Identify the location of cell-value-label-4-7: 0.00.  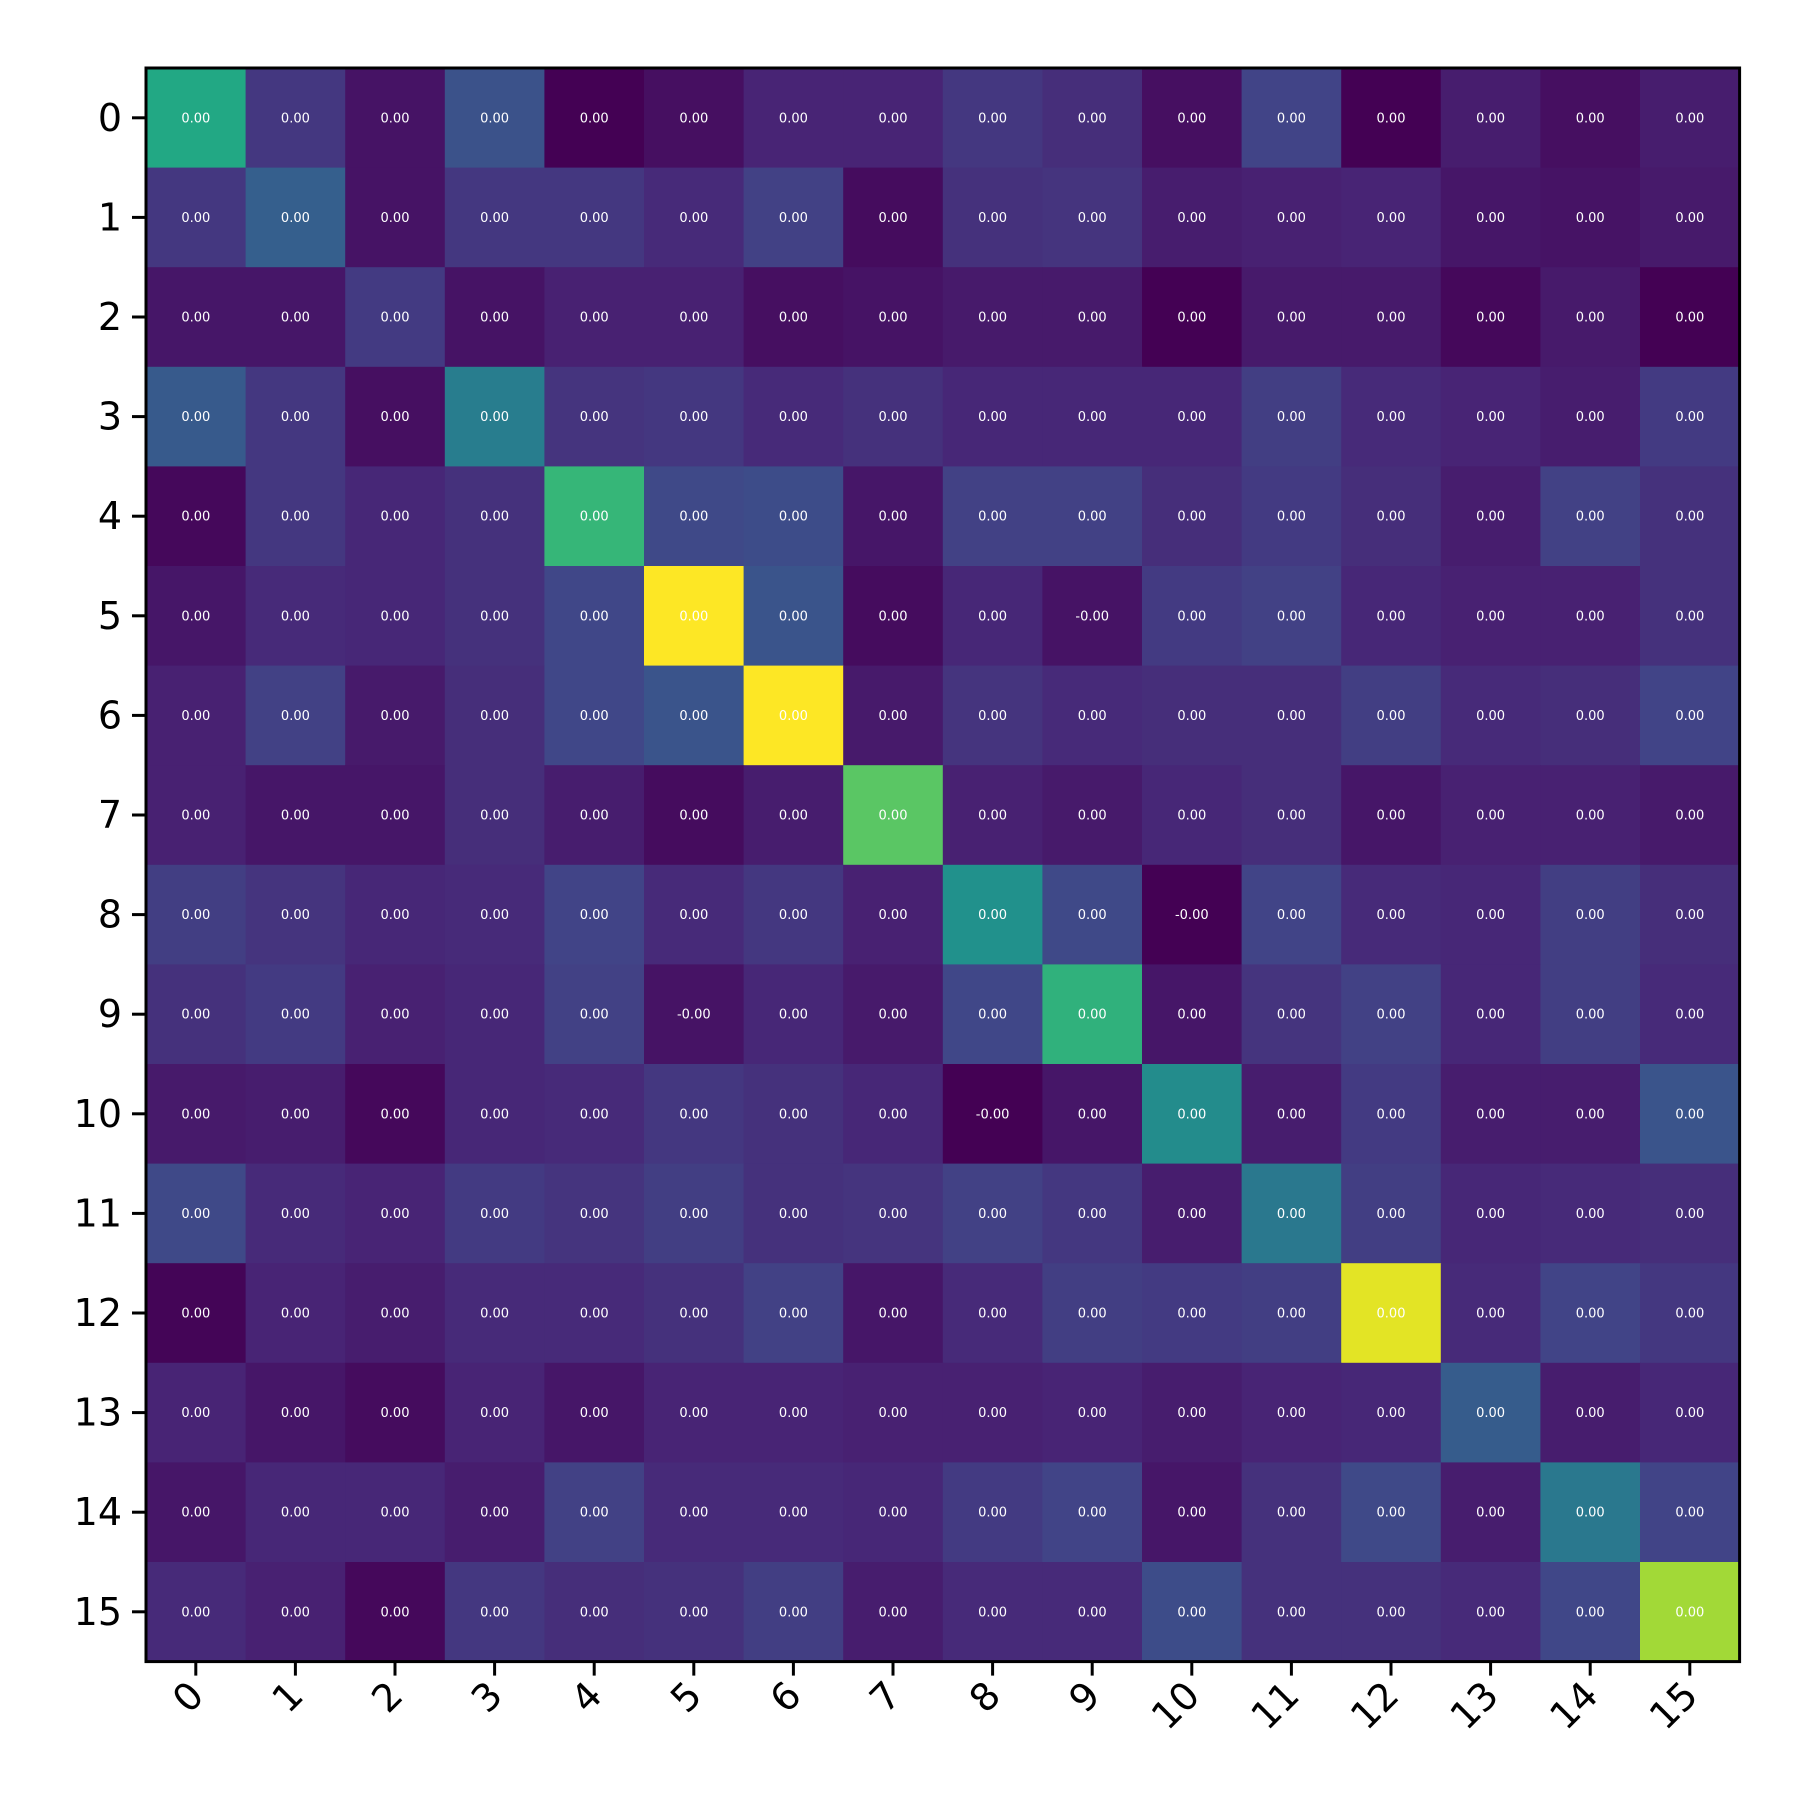
(893, 517).